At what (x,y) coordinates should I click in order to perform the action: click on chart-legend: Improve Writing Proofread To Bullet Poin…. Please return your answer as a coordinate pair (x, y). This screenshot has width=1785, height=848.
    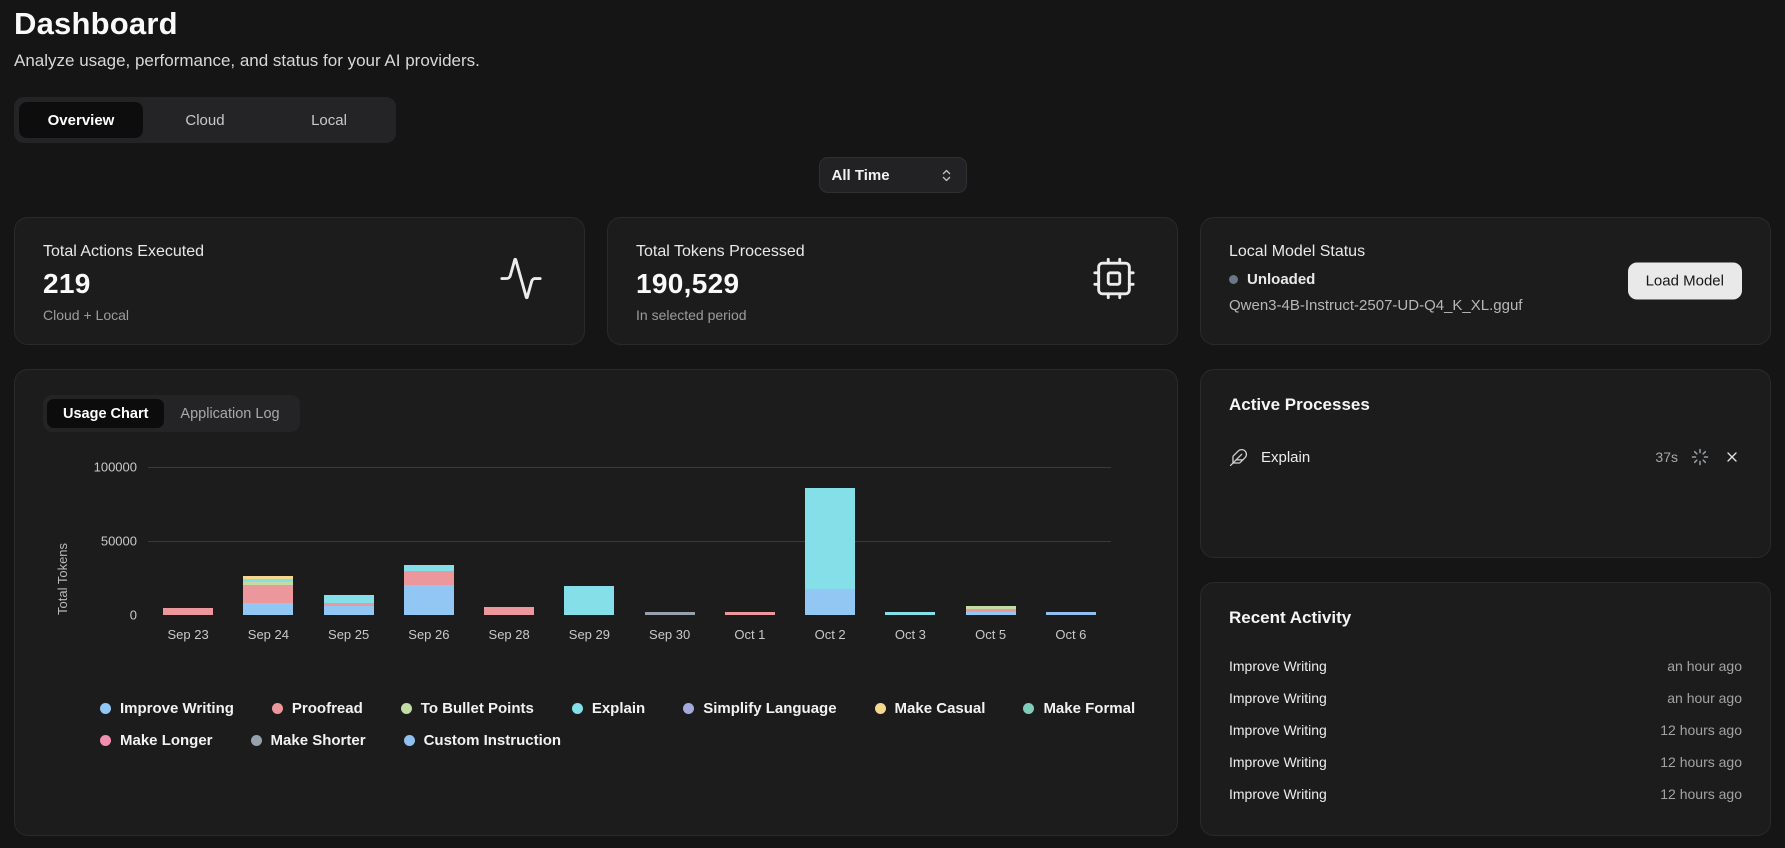
    Looking at the image, I should click on (596, 724).